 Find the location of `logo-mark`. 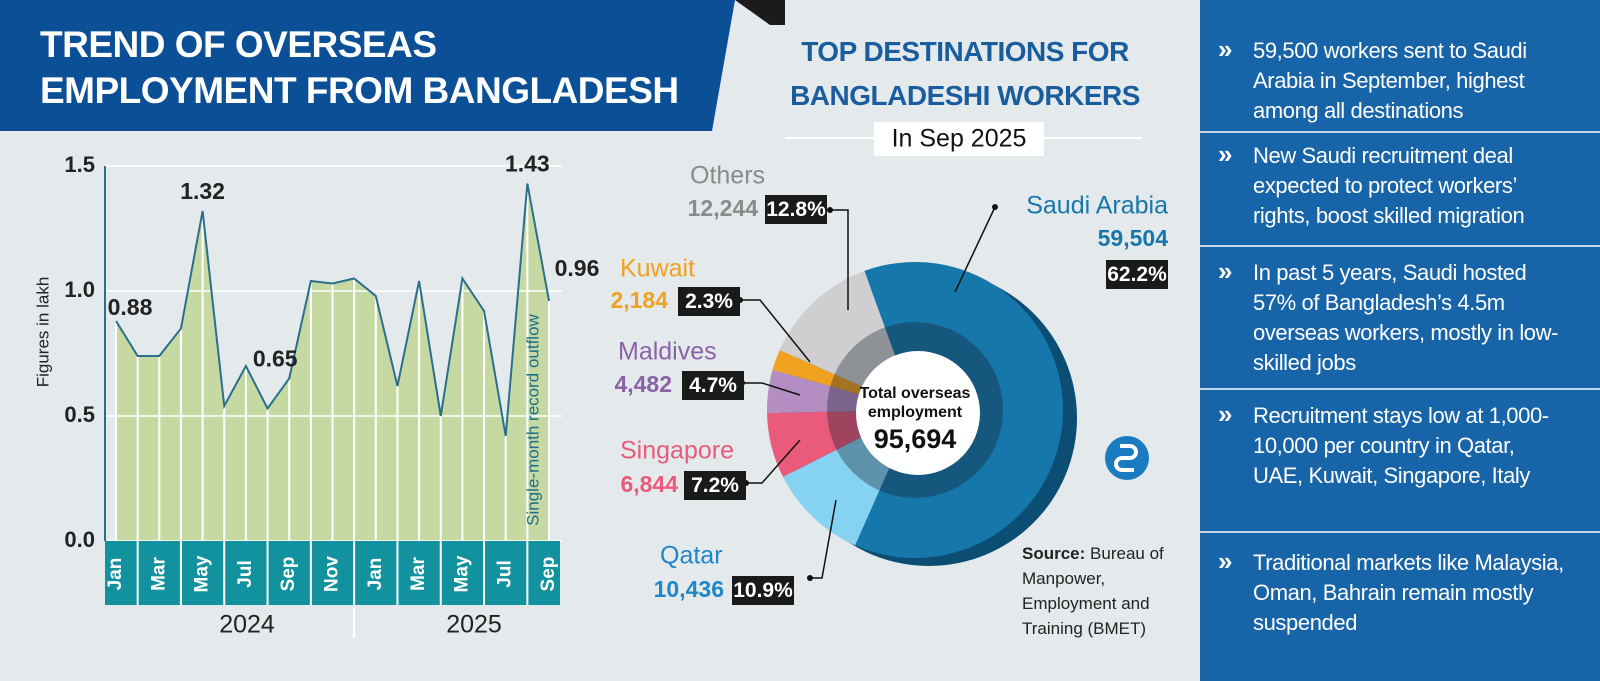

logo-mark is located at coordinates (1126, 458).